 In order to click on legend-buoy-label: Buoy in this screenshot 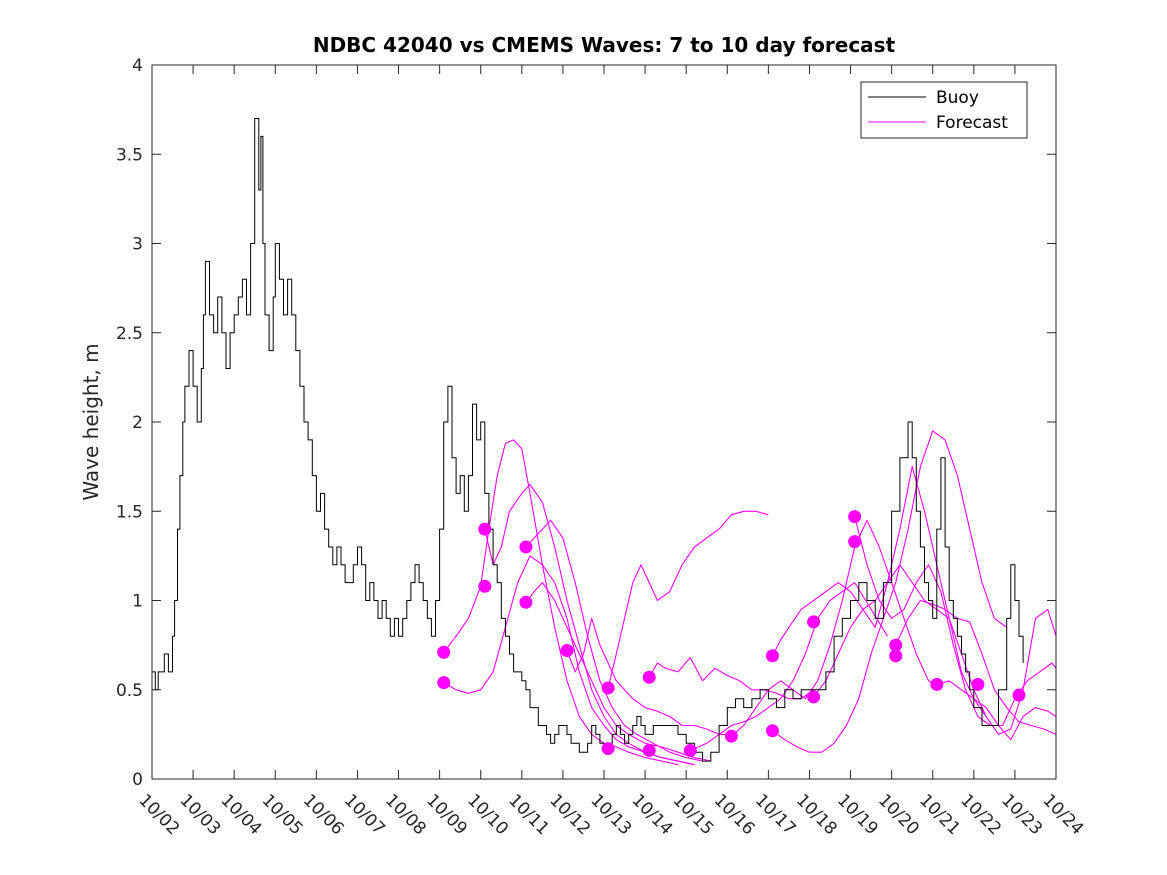, I will do `click(957, 98)`.